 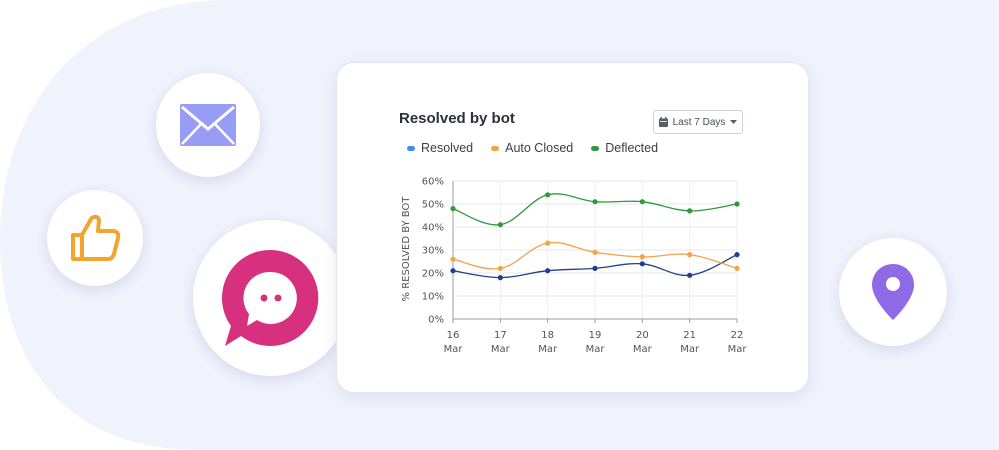 I want to click on caret-down-icon, so click(x=734, y=122).